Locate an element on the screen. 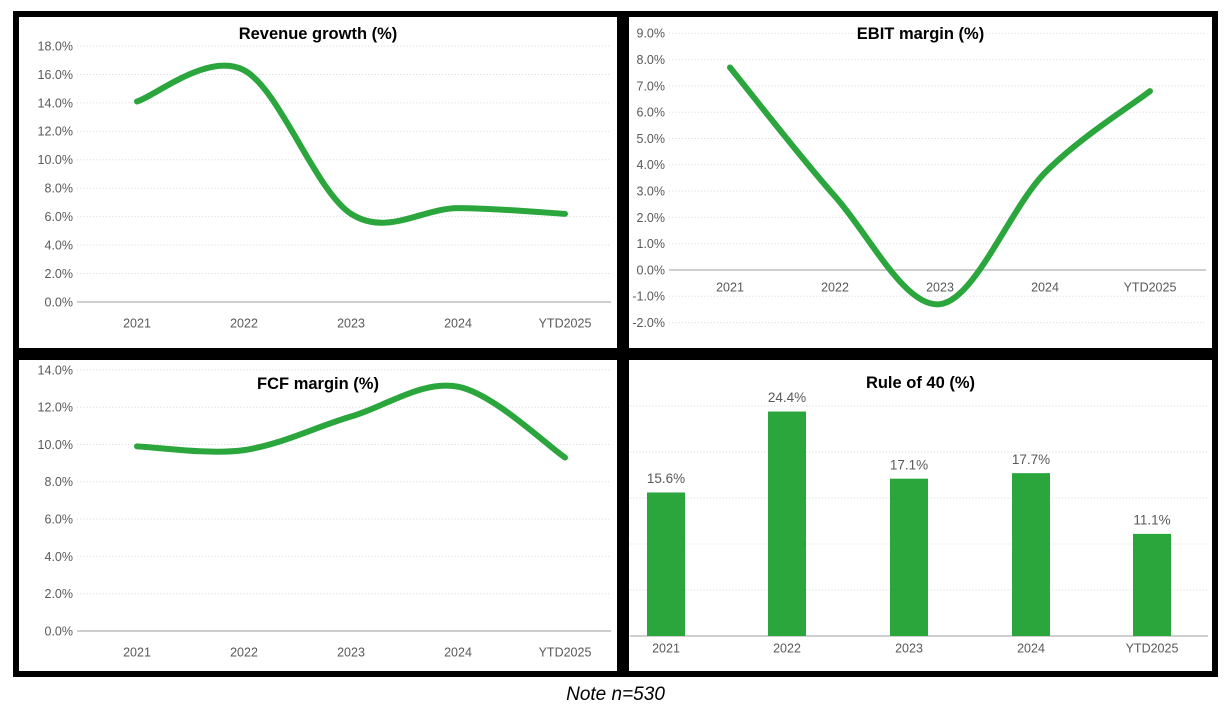 The height and width of the screenshot is (723, 1231). bar-value-label: 17.1% is located at coordinates (909, 464).